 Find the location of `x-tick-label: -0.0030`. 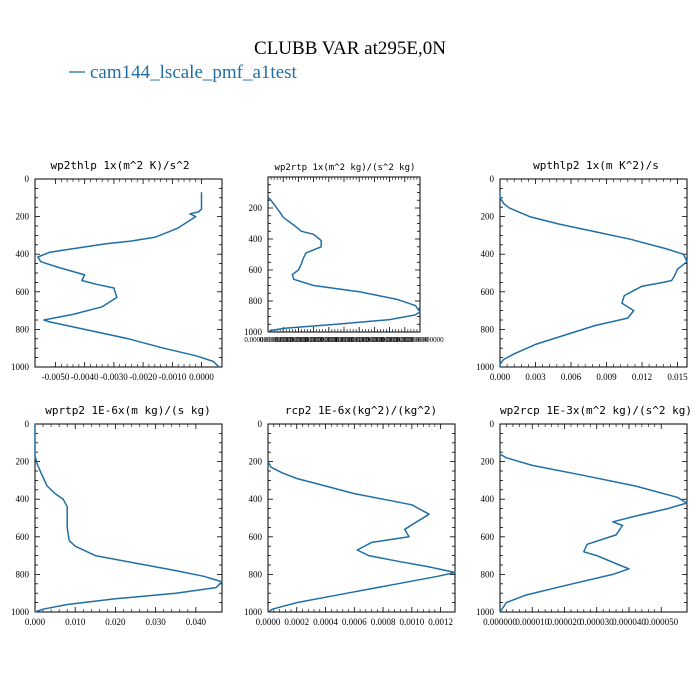

x-tick-label: -0.0030 is located at coordinates (114, 377).